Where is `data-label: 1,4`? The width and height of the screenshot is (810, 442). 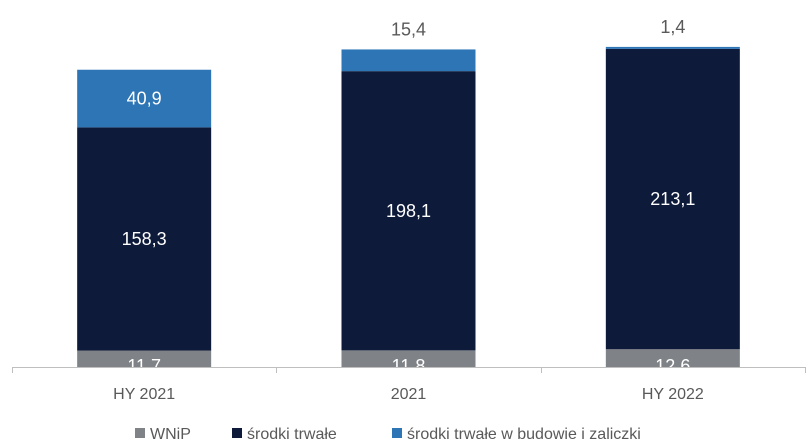
data-label: 1,4 is located at coordinates (672, 27).